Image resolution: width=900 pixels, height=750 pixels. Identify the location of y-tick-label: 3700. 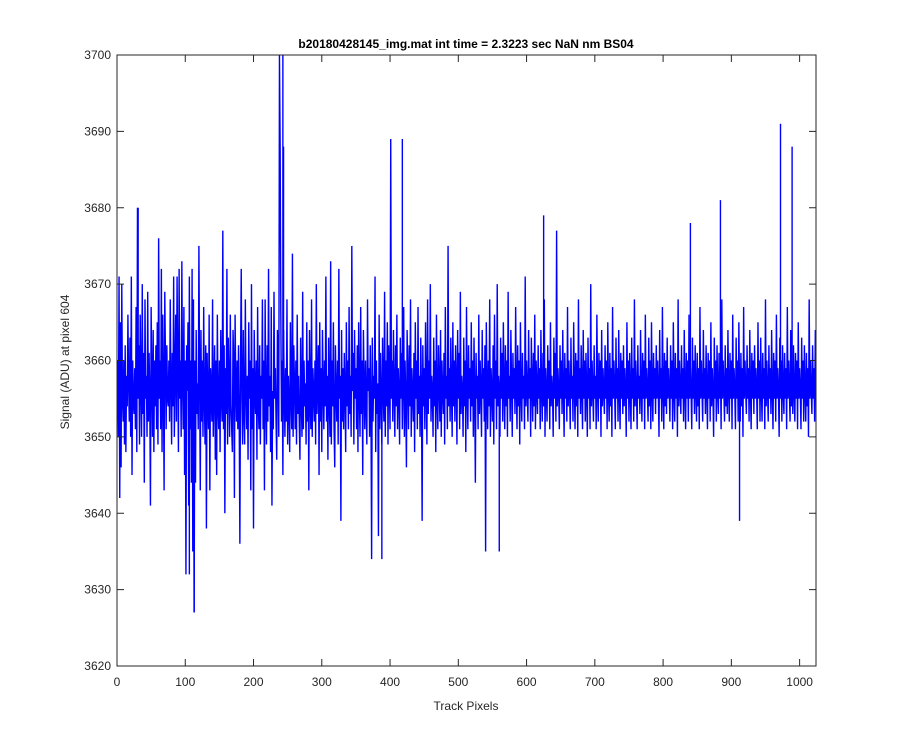
(97, 55).